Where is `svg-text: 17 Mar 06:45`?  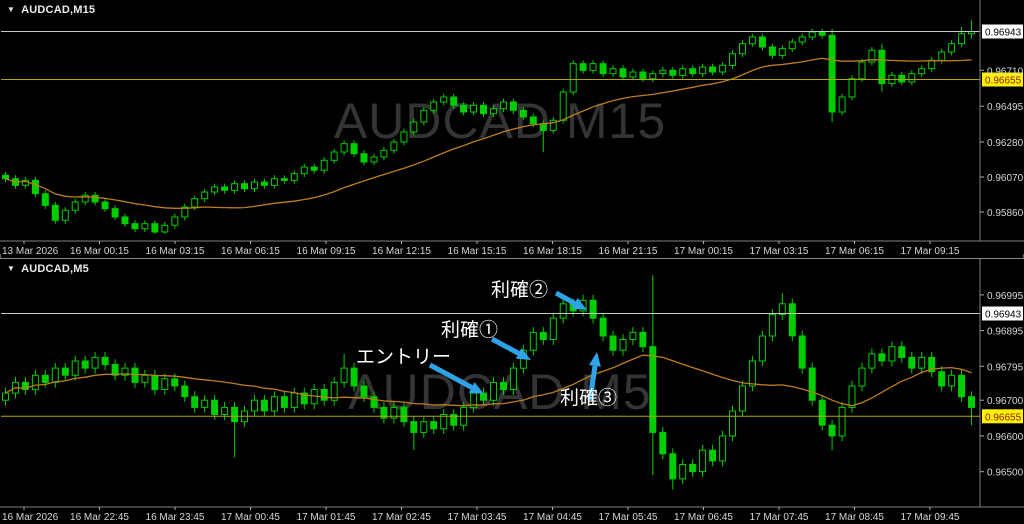 svg-text: 17 Mar 06:45 is located at coordinates (703, 517).